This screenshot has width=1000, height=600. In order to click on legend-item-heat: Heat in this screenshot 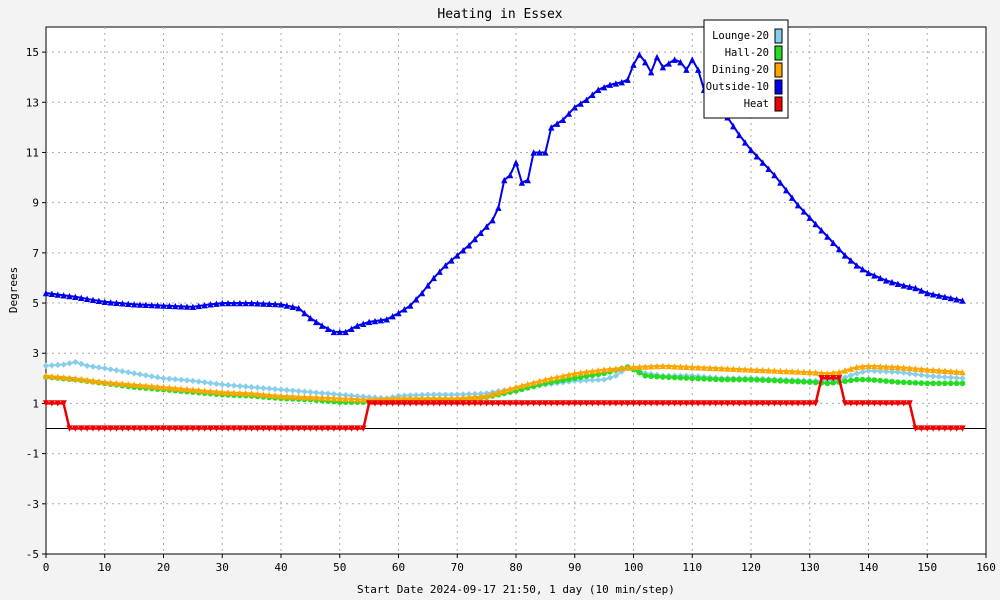, I will do `click(763, 104)`.